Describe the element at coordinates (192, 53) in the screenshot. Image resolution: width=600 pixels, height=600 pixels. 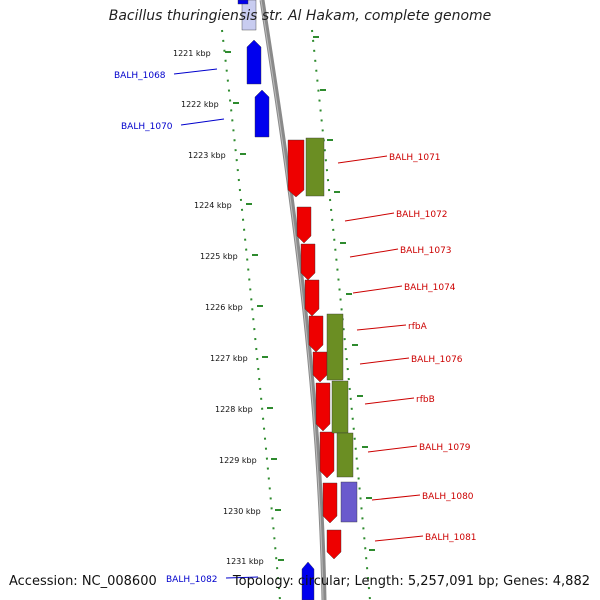
I see `scale-label: 1221 kbp` at that location.